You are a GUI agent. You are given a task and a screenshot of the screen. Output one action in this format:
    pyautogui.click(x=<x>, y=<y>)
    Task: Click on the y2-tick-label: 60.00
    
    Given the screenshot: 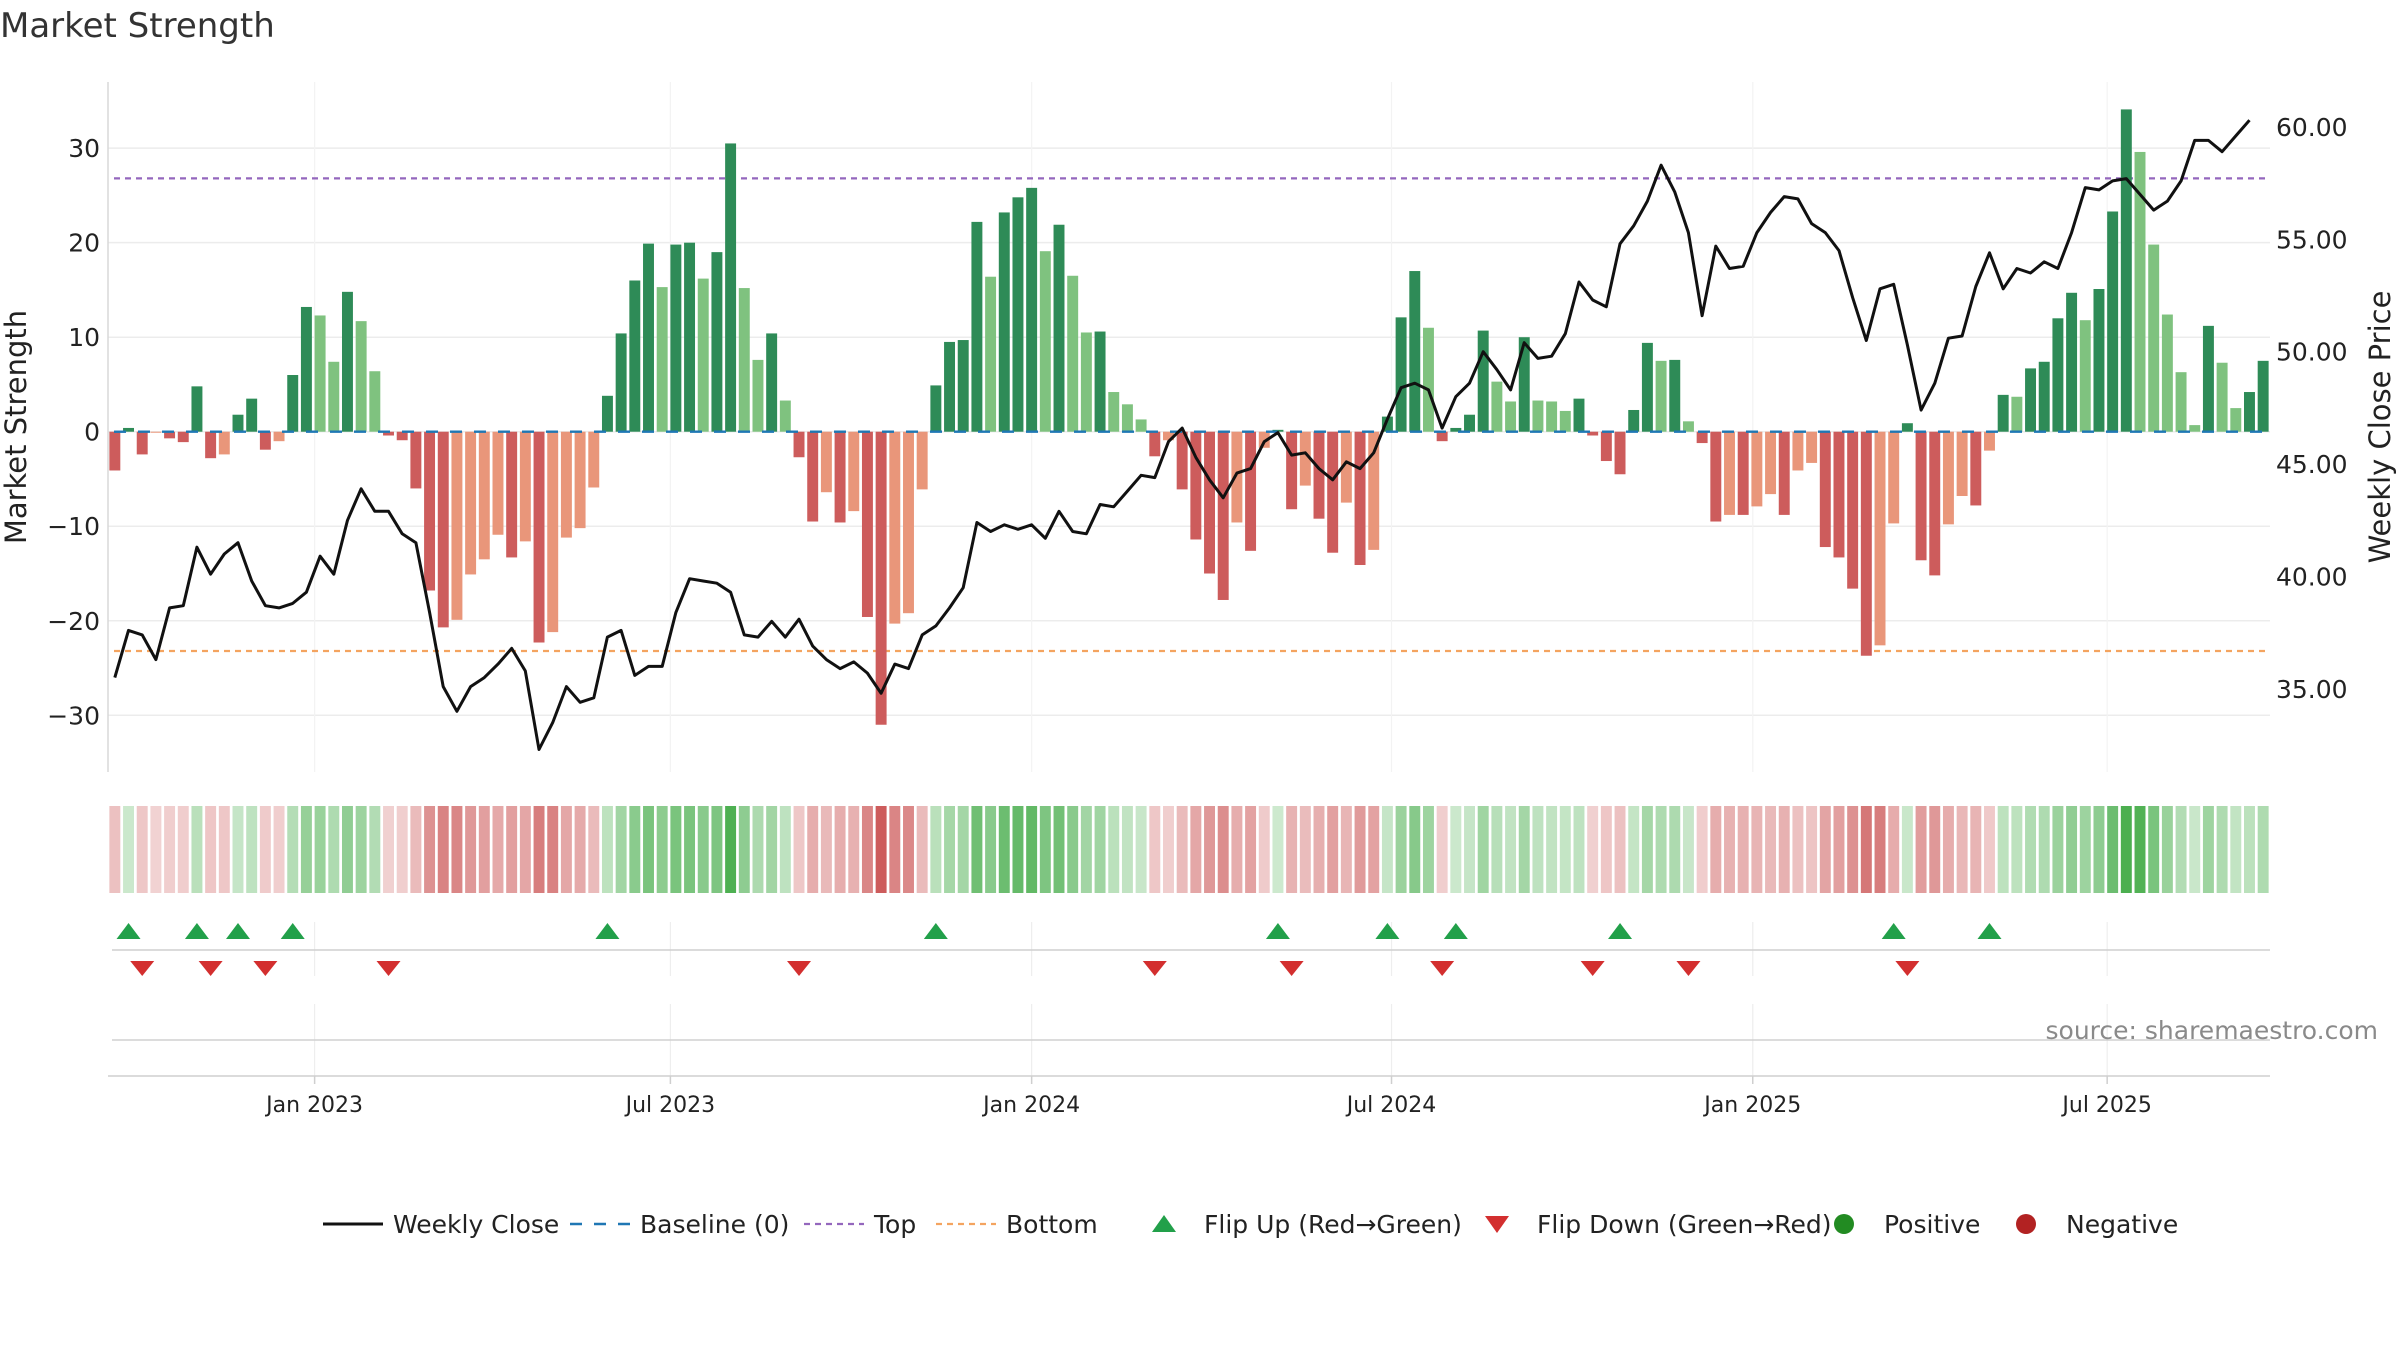 What is the action you would take?
    pyautogui.click(x=2312, y=127)
    